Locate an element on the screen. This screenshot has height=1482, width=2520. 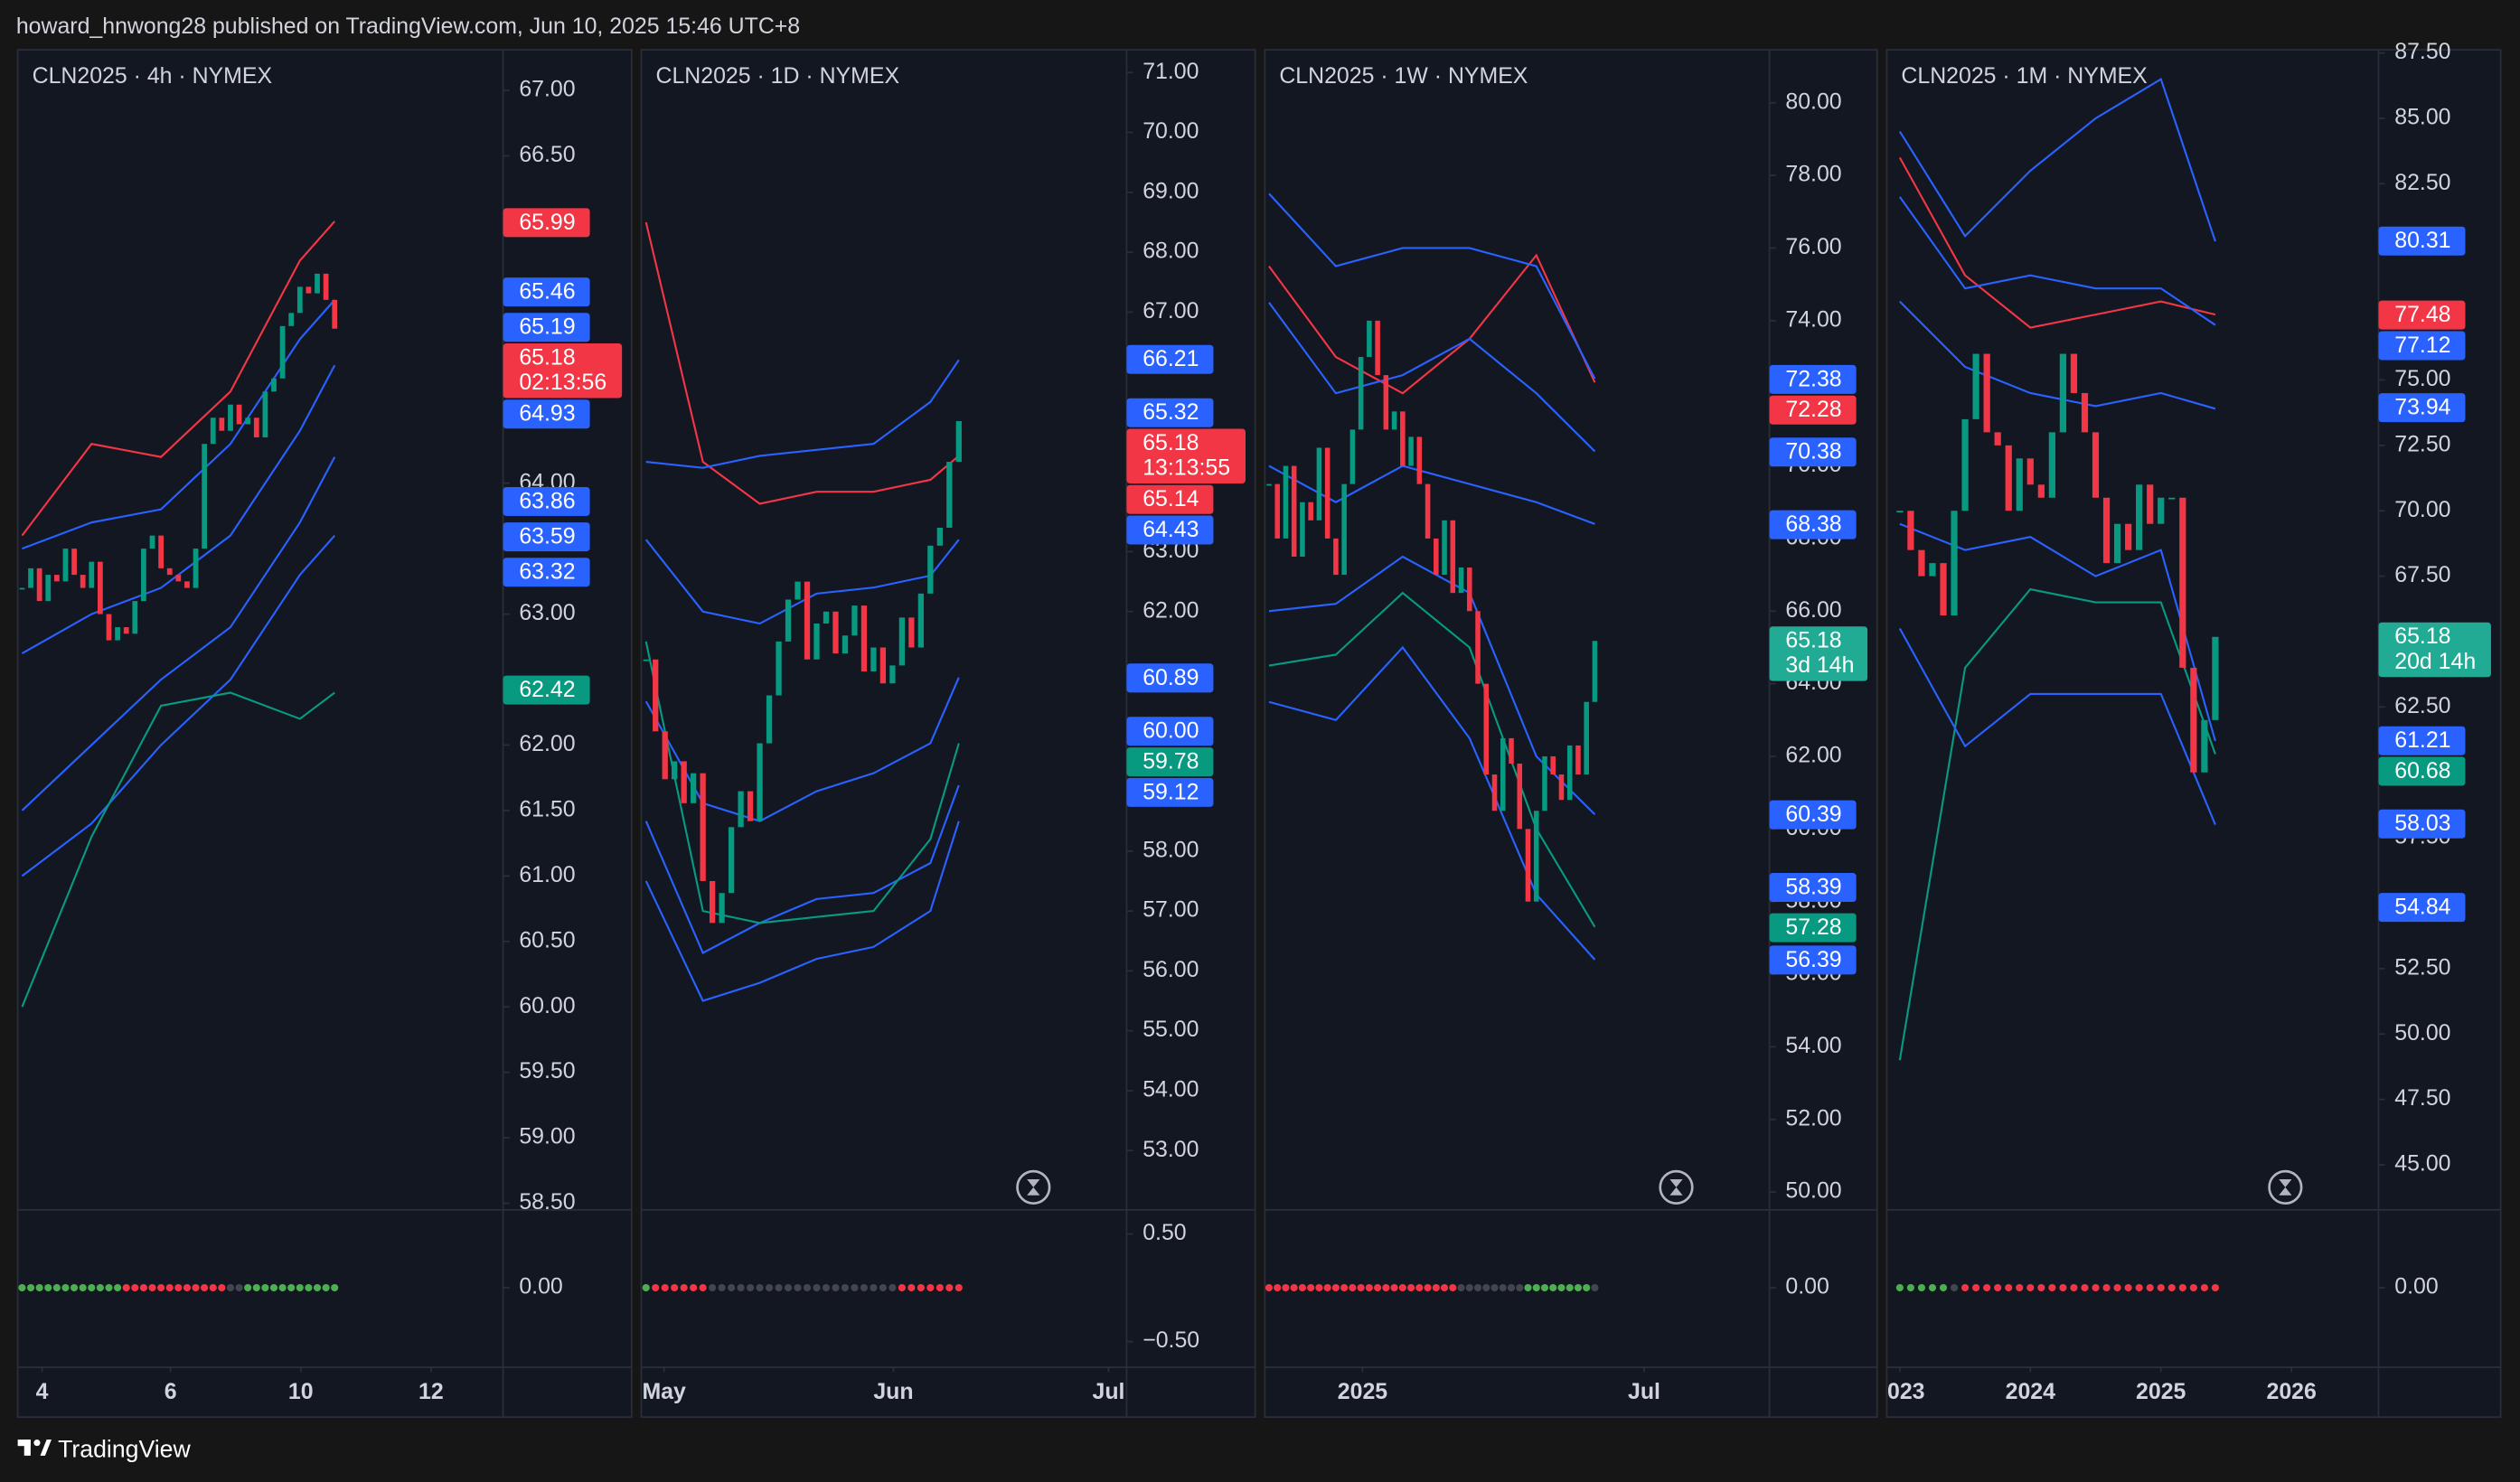
price-badge-label: 65.32 is located at coordinates (1170, 412).